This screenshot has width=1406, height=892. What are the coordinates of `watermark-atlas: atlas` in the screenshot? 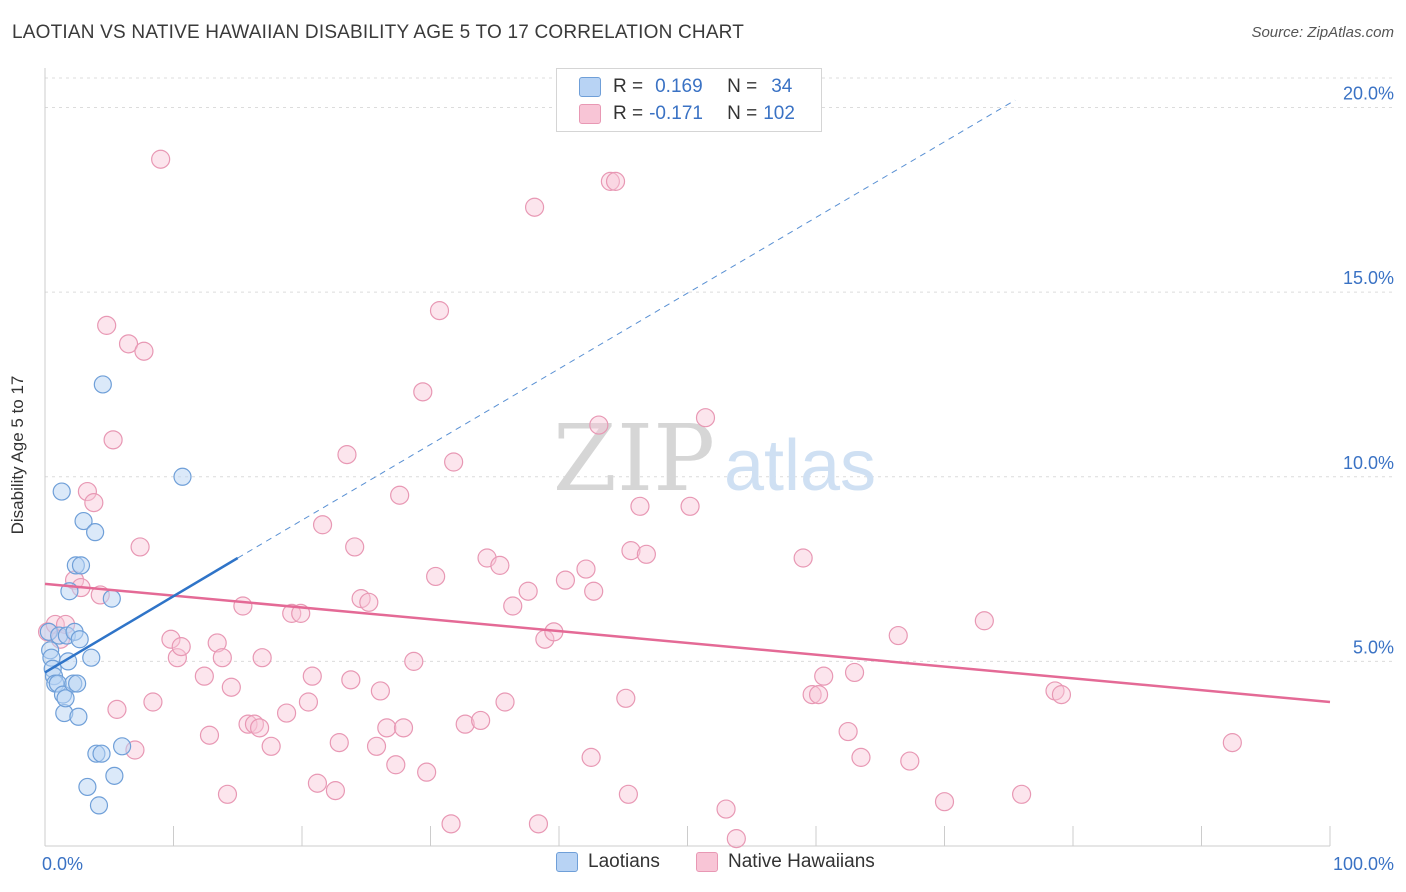 It's located at (800, 466).